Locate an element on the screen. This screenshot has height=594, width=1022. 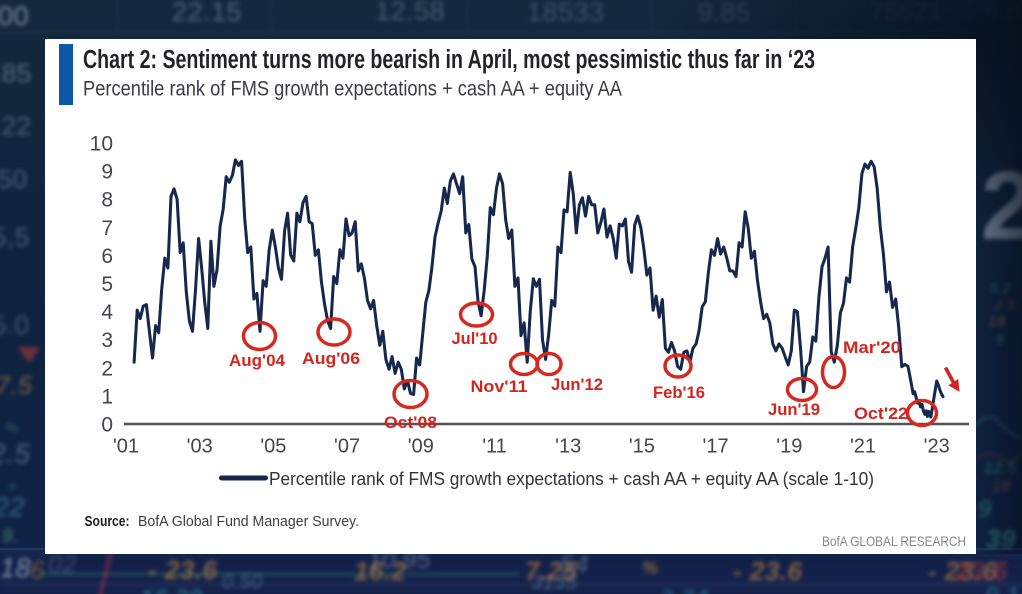
svg-text: '07 is located at coordinates (347, 447).